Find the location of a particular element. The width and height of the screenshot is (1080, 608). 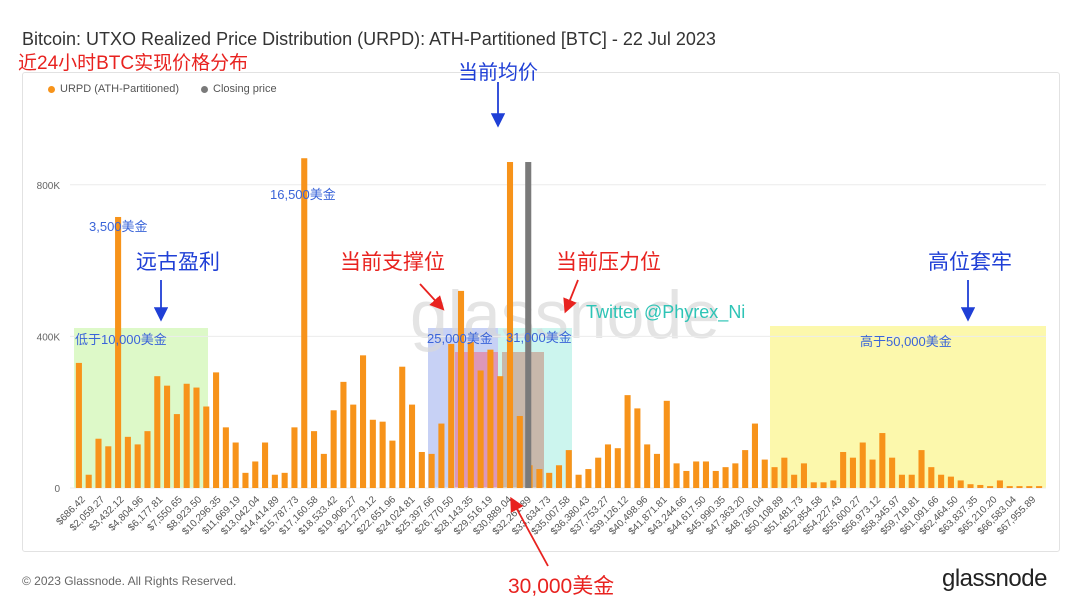

y-tick-label: 800K is located at coordinates (49, 186).